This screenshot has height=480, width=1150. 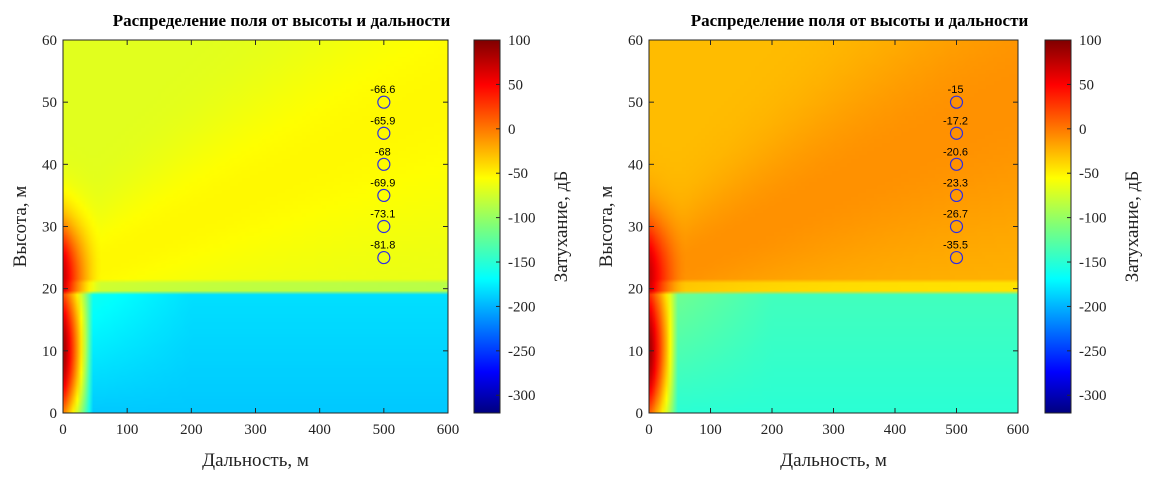 I want to click on probe-marker-label: -69.9, so click(x=382, y=183).